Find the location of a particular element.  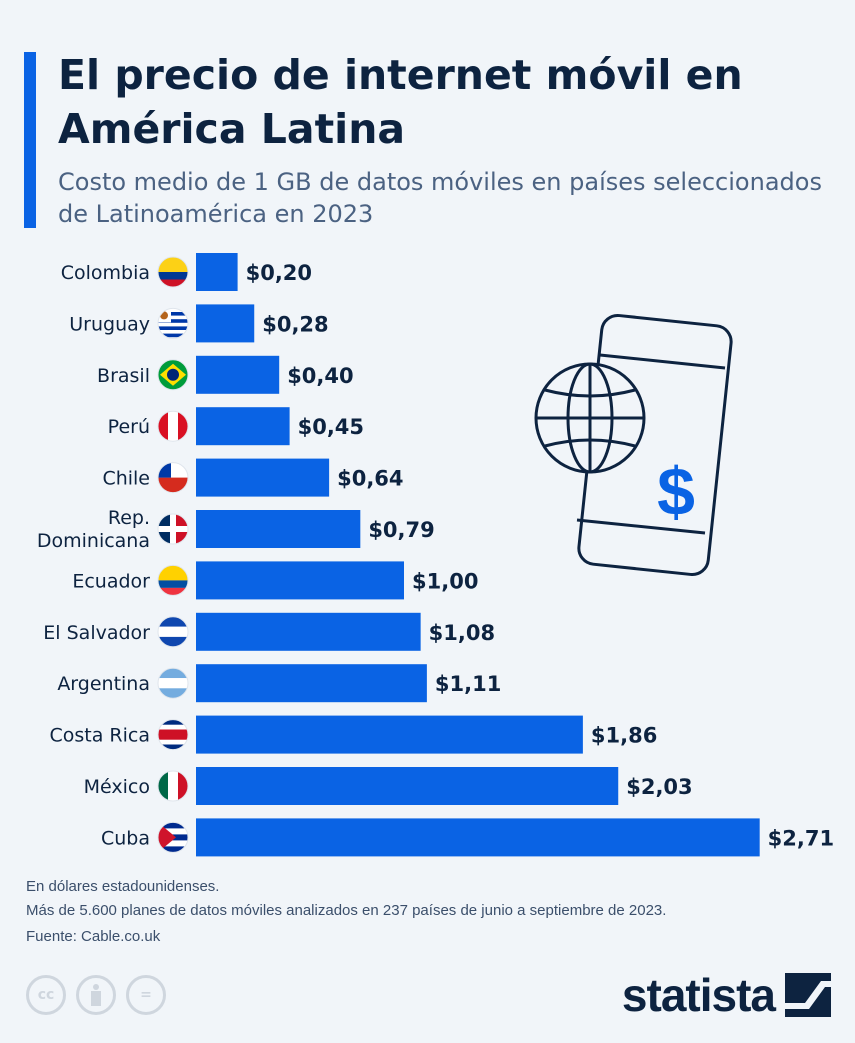

bar-row: Brasil $0,40 is located at coordinates (225, 374).